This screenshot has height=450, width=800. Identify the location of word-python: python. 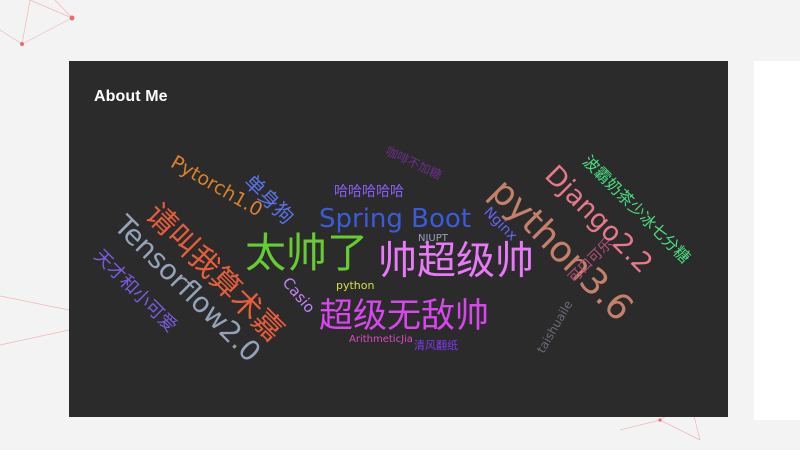
(355, 285).